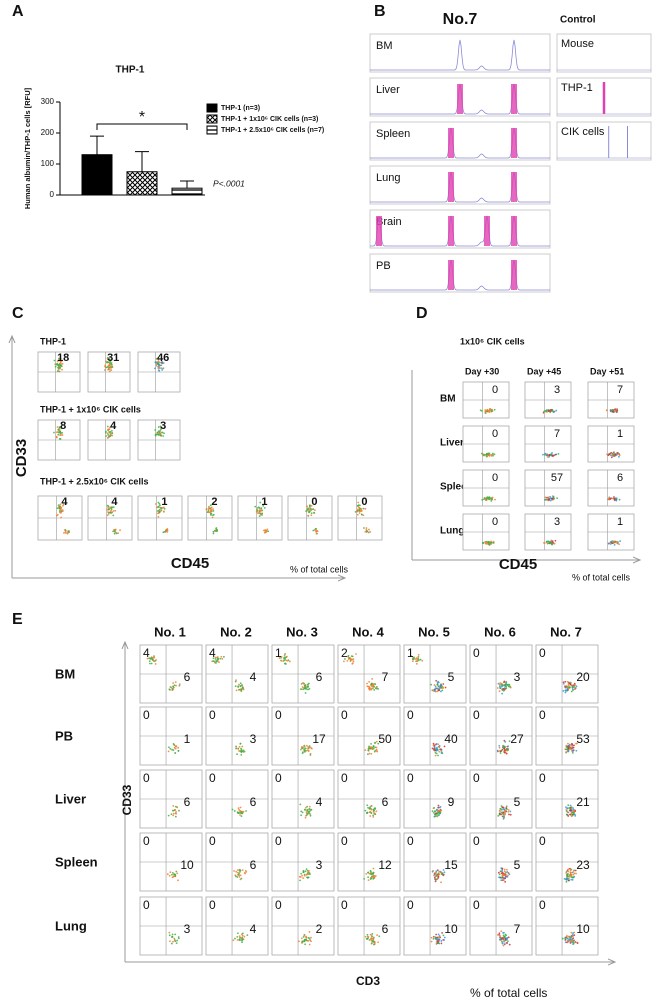 This screenshot has width=654, height=1002. Describe the element at coordinates (501, 674) in the screenshot. I see `flow-plot` at that location.